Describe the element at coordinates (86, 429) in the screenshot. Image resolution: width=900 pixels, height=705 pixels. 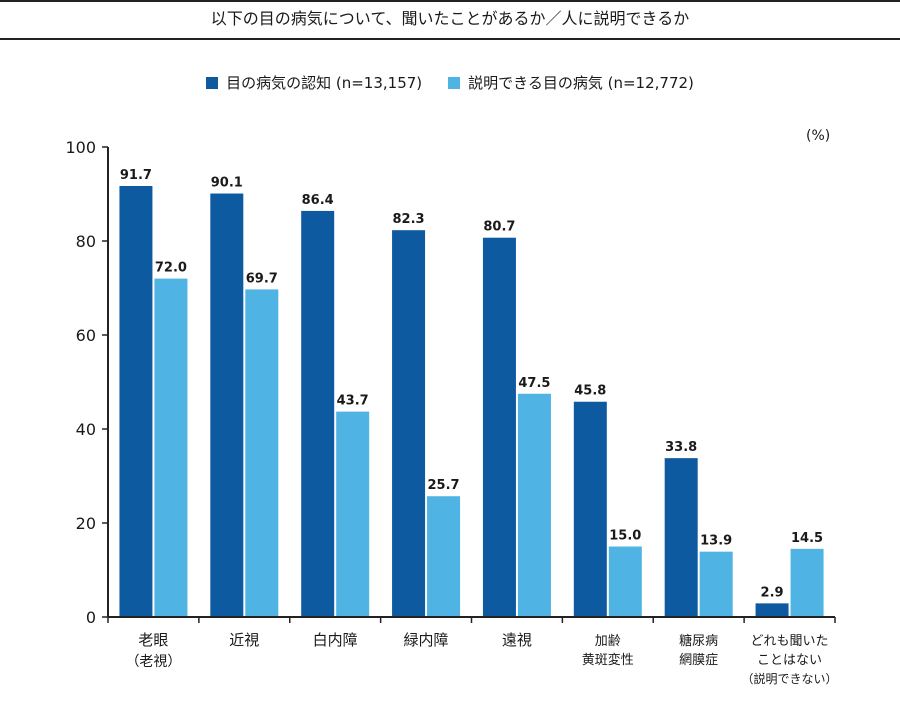
I see `y-tick-label-2: 40` at that location.